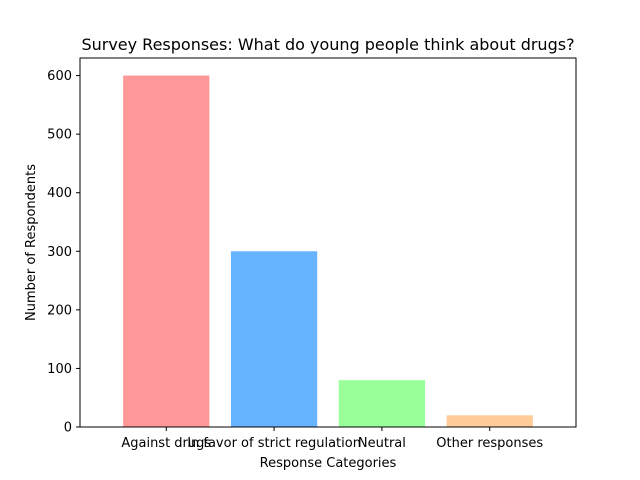  What do you see at coordinates (68, 428) in the screenshot?
I see `y-tick-label: 0` at bounding box center [68, 428].